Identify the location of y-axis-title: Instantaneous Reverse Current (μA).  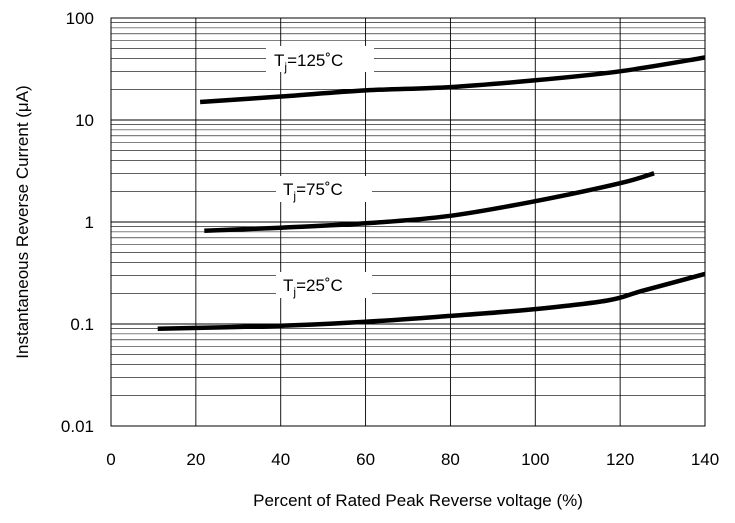
(22, 221).